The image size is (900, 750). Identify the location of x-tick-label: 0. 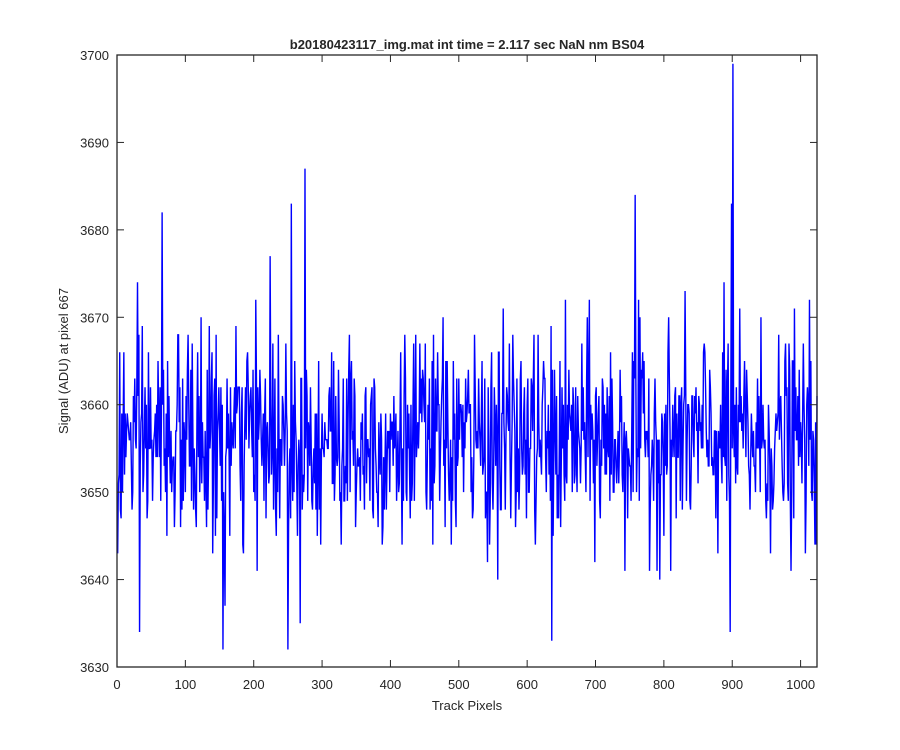
(116, 684).